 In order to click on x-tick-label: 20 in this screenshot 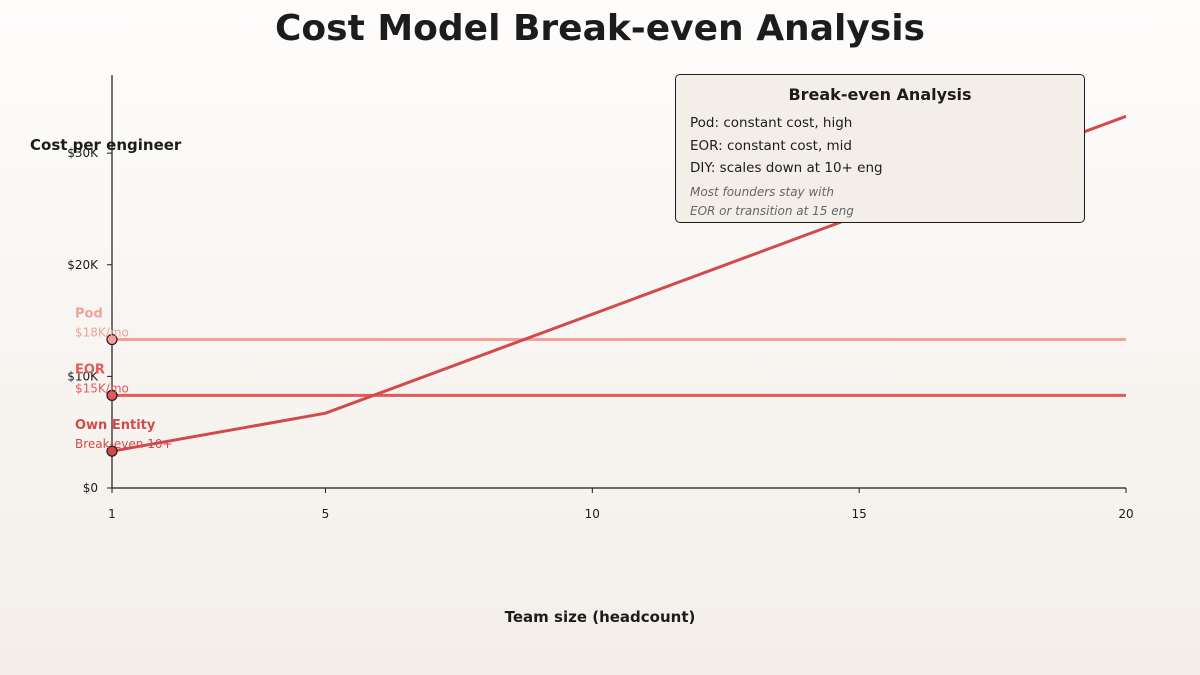, I will do `click(1125, 514)`.